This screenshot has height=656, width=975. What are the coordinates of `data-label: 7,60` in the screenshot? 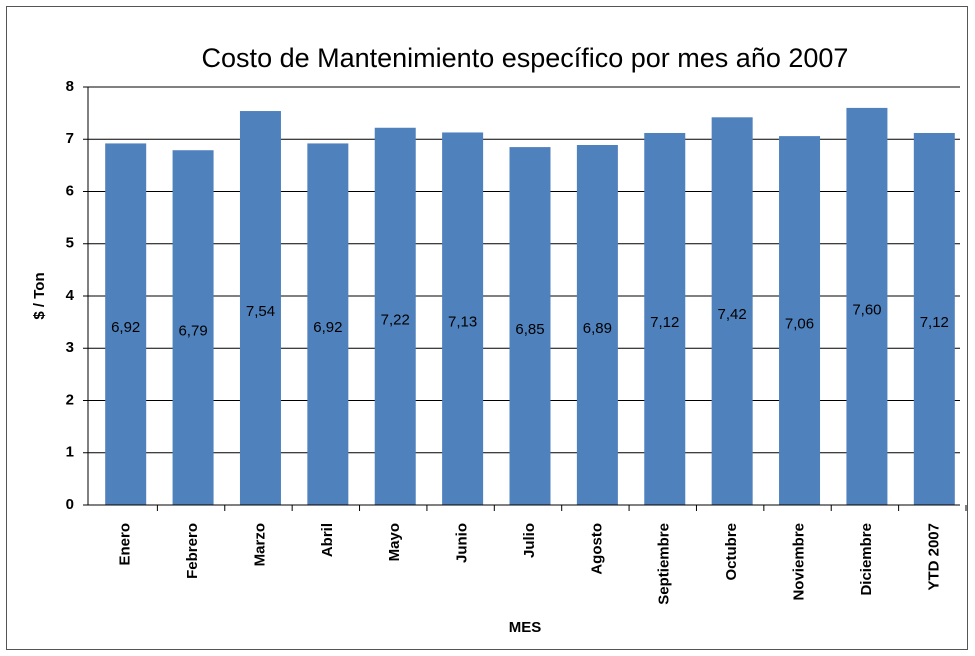 It's located at (866, 309).